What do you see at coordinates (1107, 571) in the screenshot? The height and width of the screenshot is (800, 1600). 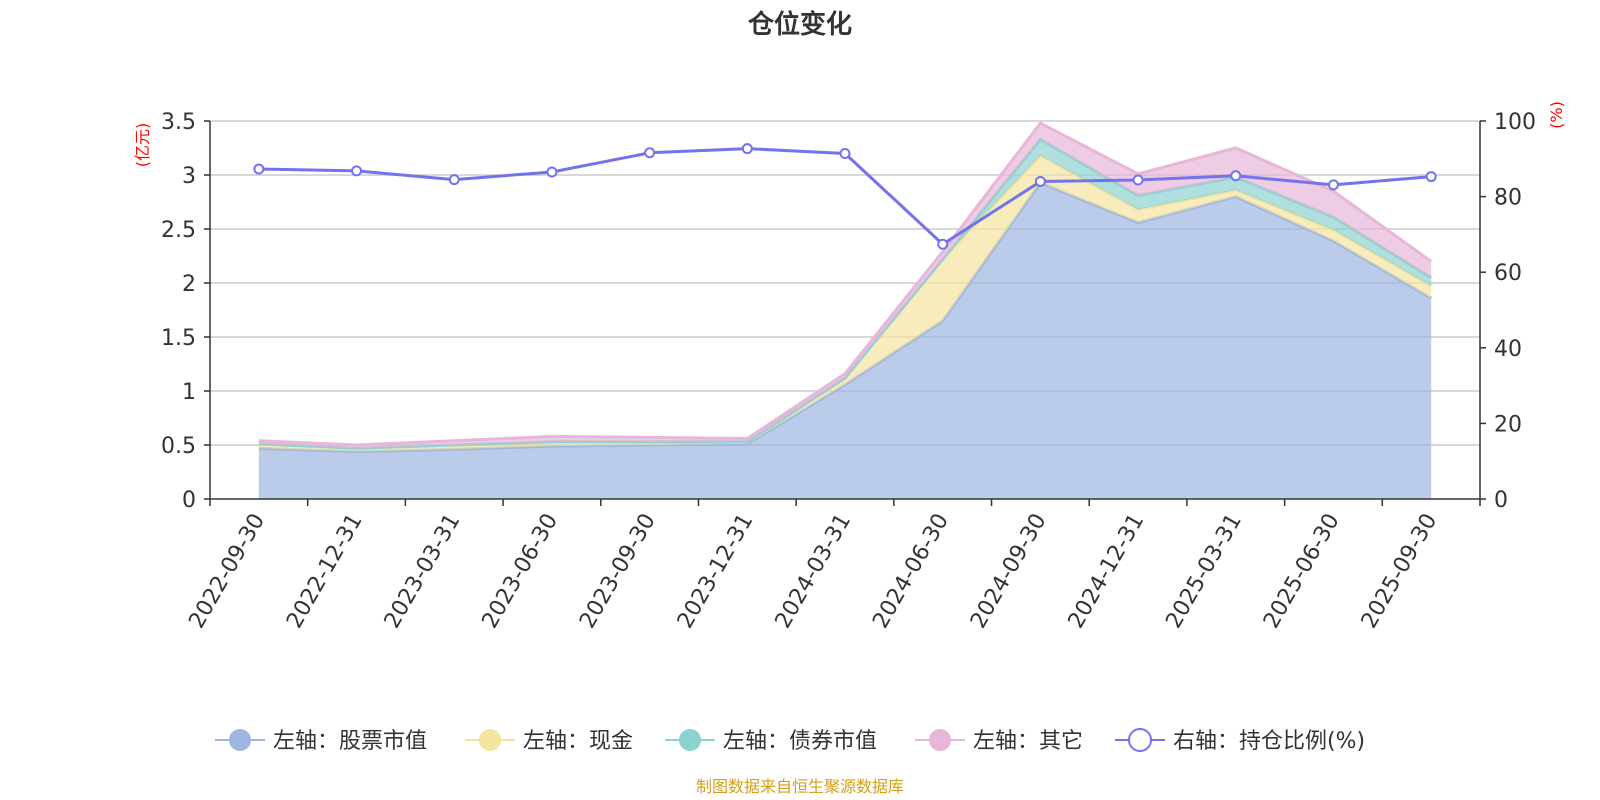 I see `x-tick-label: 2024-12-31` at bounding box center [1107, 571].